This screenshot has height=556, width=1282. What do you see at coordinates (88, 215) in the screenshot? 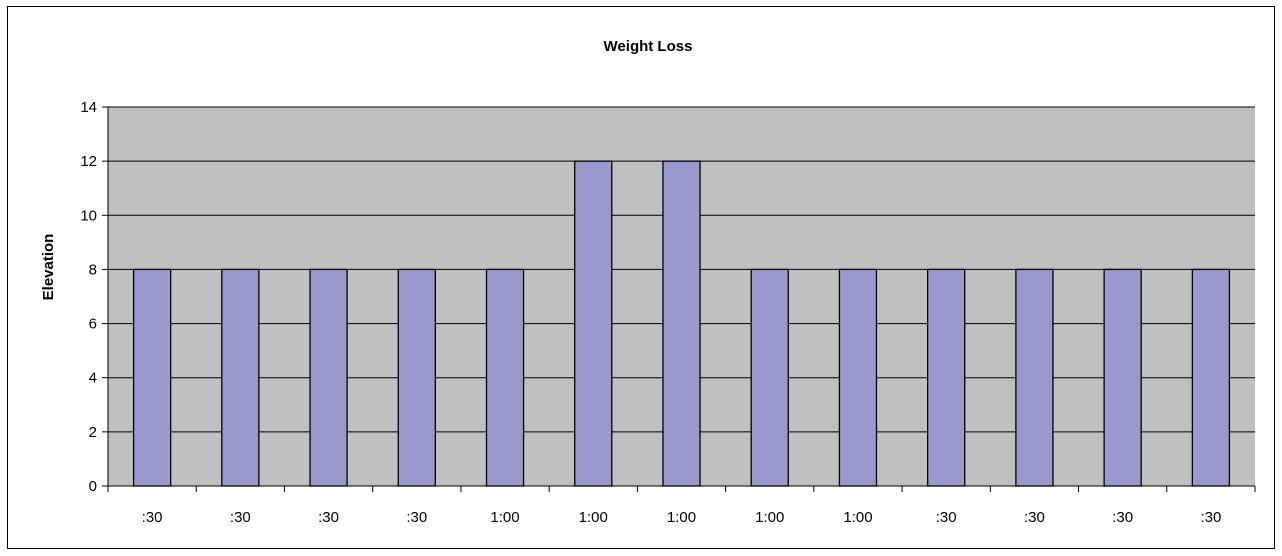
I see `y-tick-label: 10` at bounding box center [88, 215].